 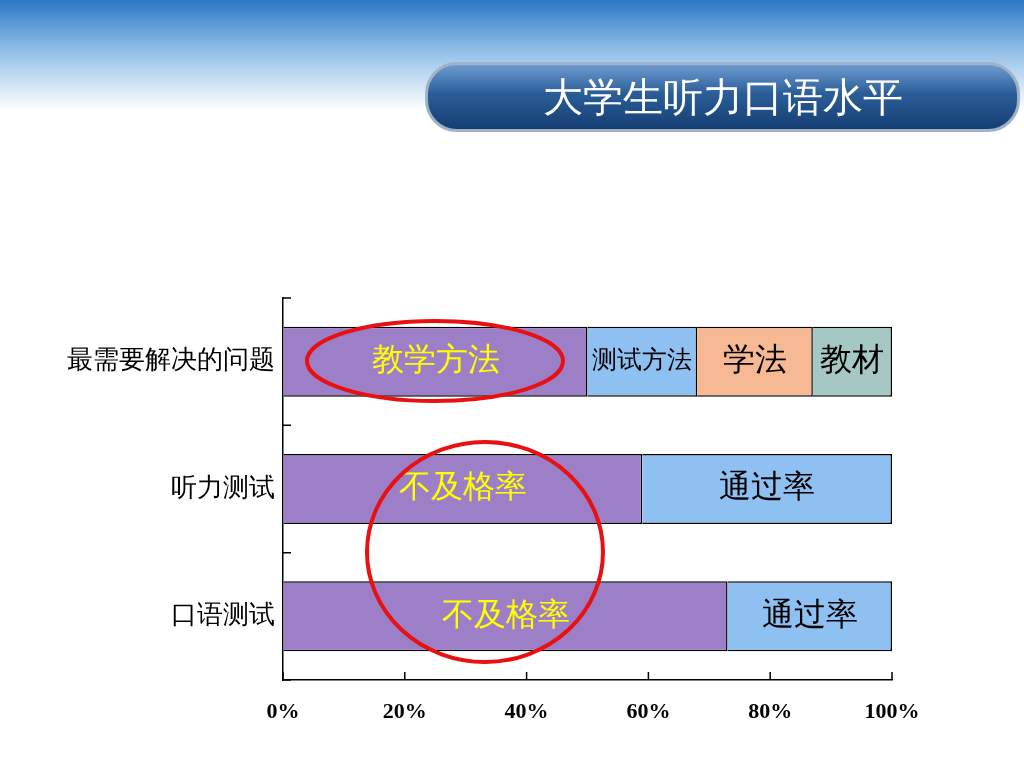 What do you see at coordinates (404, 710) in the screenshot?
I see `x-tick-label: 20%` at bounding box center [404, 710].